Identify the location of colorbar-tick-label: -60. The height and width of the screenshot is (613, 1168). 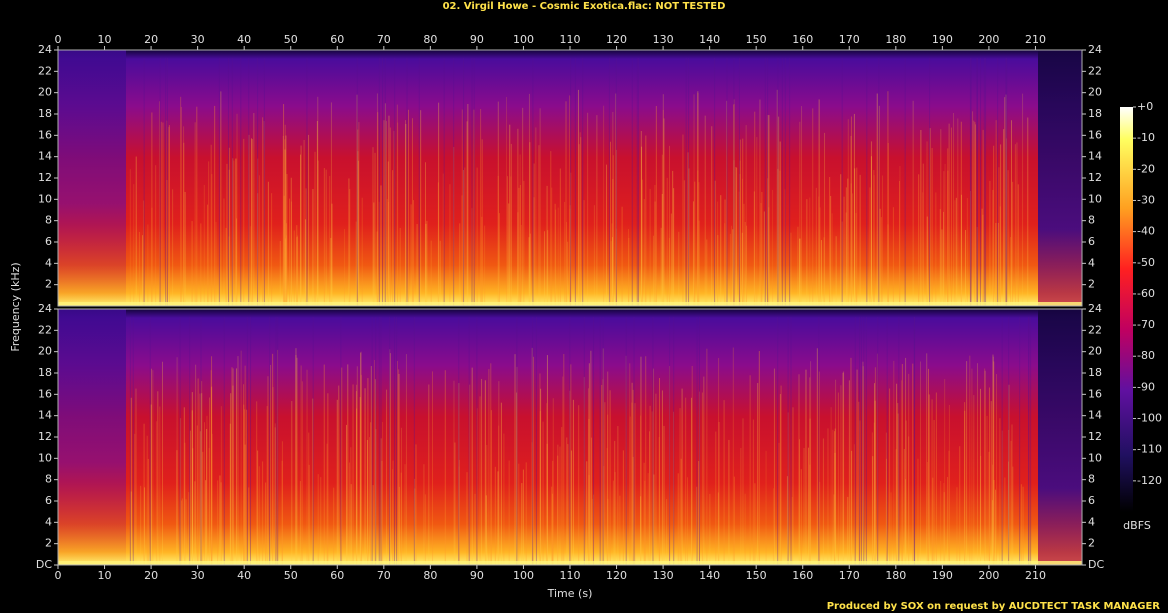
(1146, 293).